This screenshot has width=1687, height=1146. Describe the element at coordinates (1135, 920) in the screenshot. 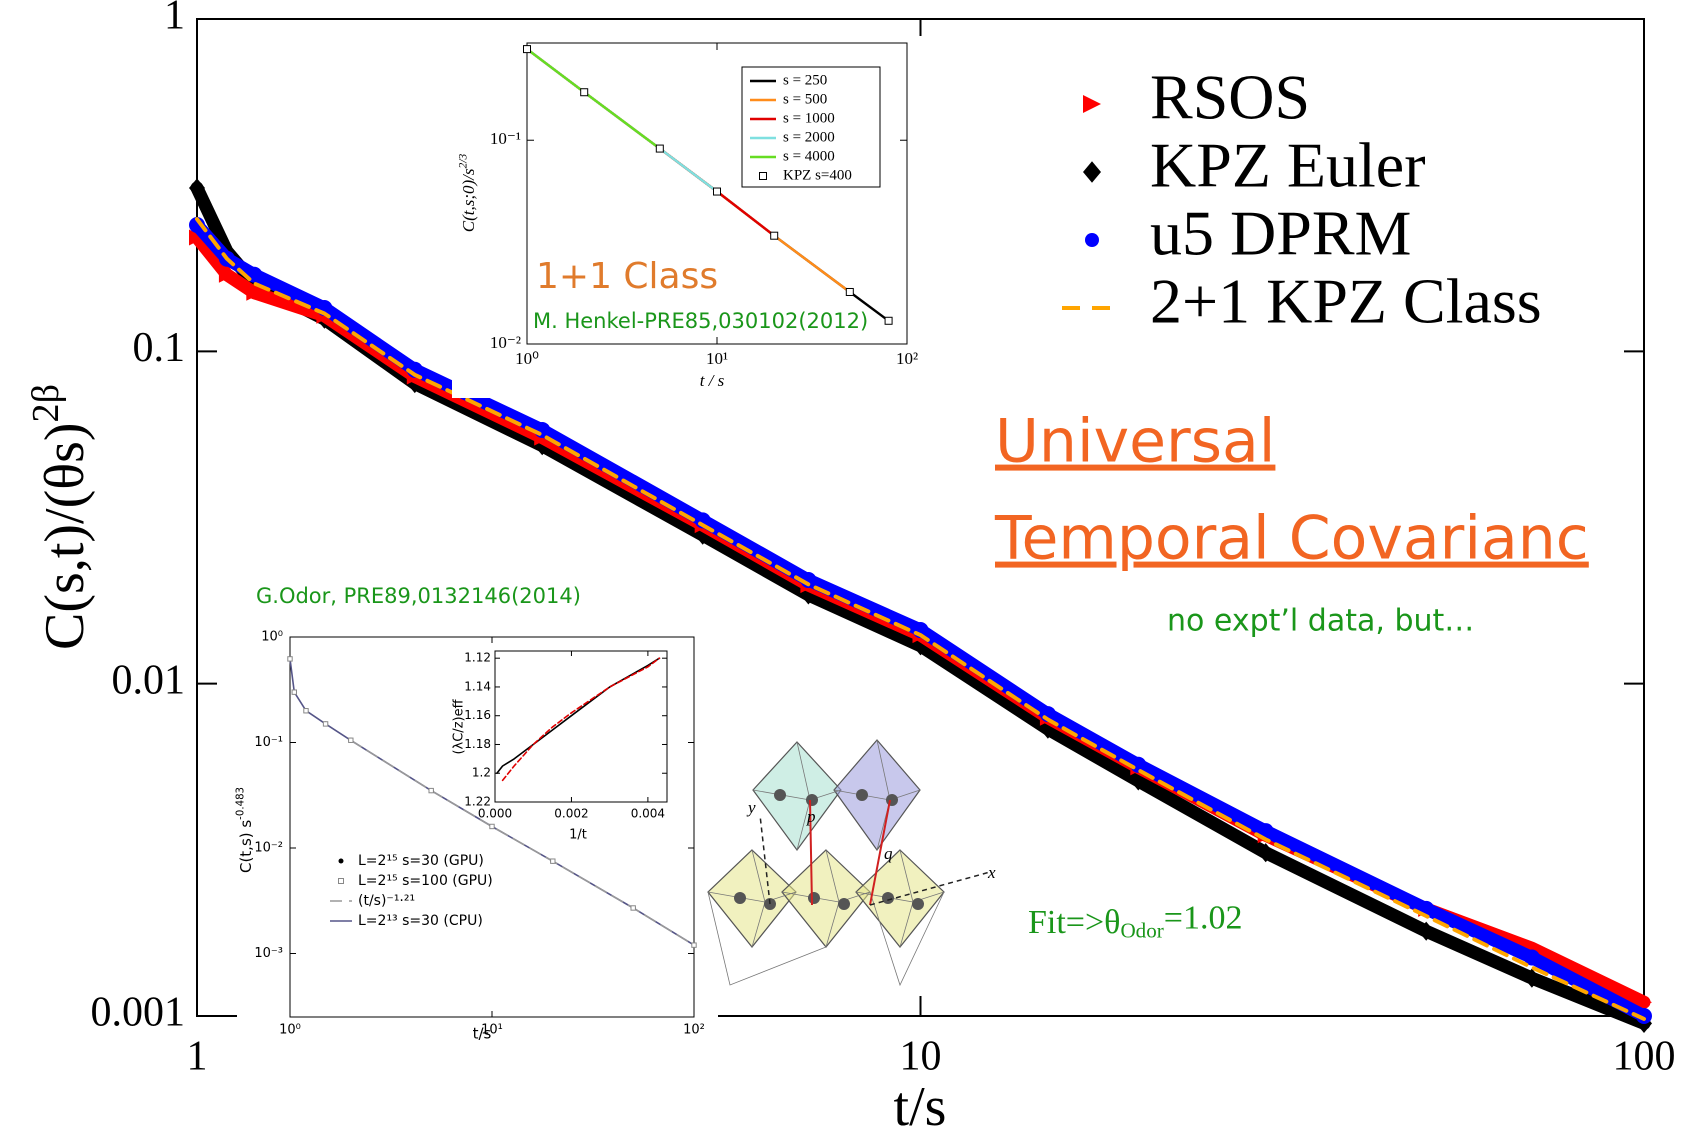

I see `fit-note: Fit=>θOdor=1.02` at that location.